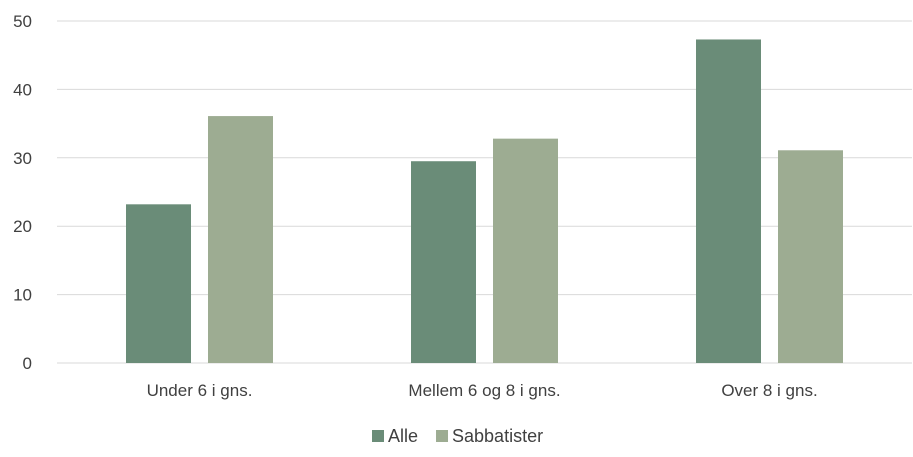 The width and height of the screenshot is (913, 457). What do you see at coordinates (22, 295) in the screenshot?
I see `y-tick-label-10: 10` at bounding box center [22, 295].